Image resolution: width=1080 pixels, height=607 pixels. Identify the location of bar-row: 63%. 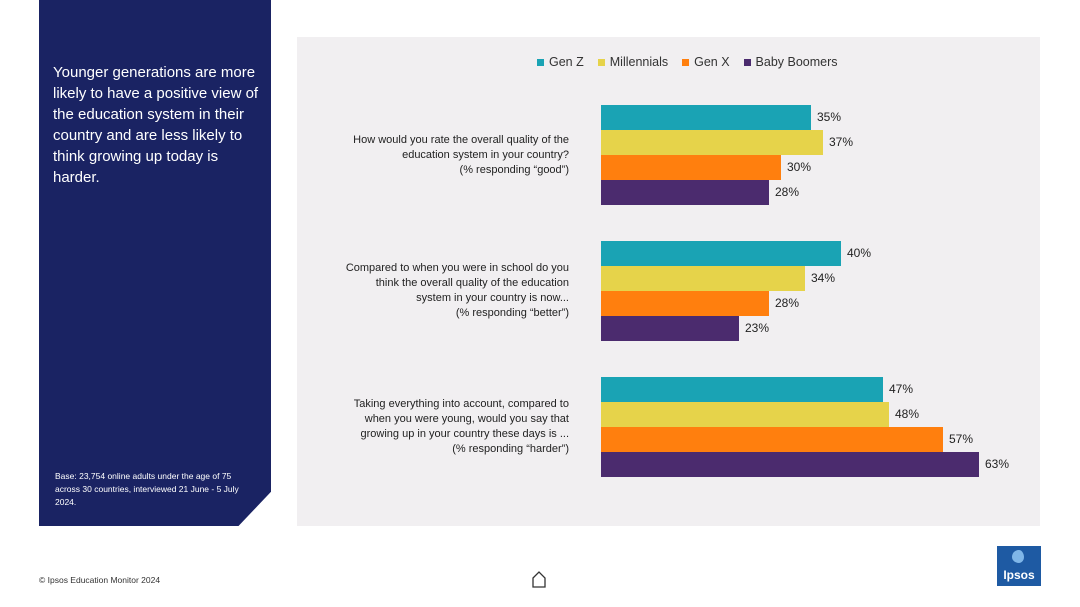
(811, 464).